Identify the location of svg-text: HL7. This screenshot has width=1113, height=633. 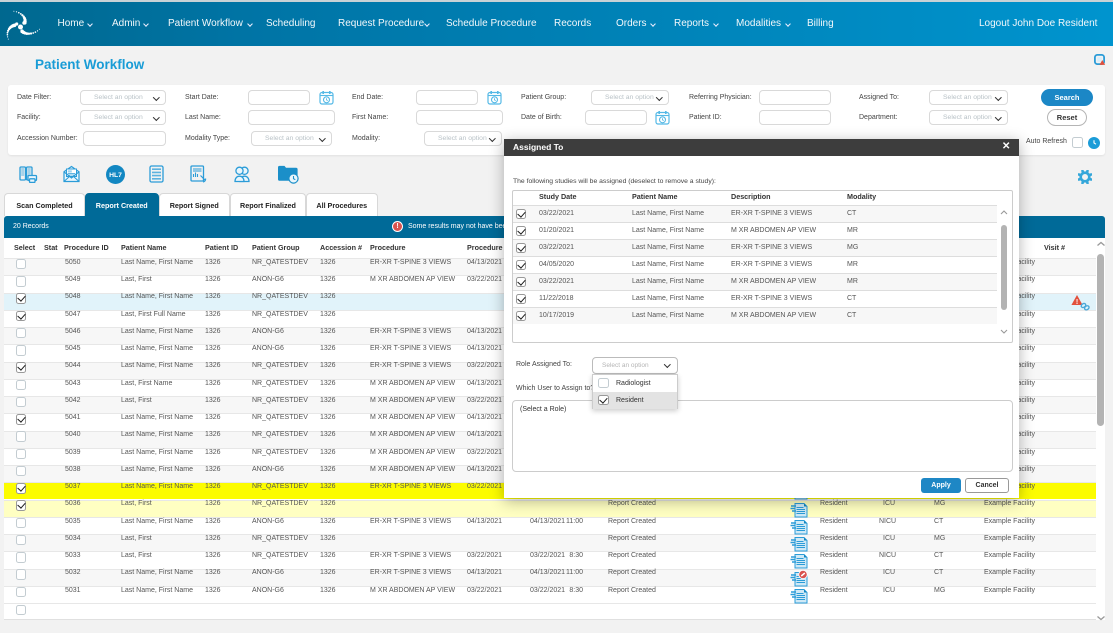
(115, 175).